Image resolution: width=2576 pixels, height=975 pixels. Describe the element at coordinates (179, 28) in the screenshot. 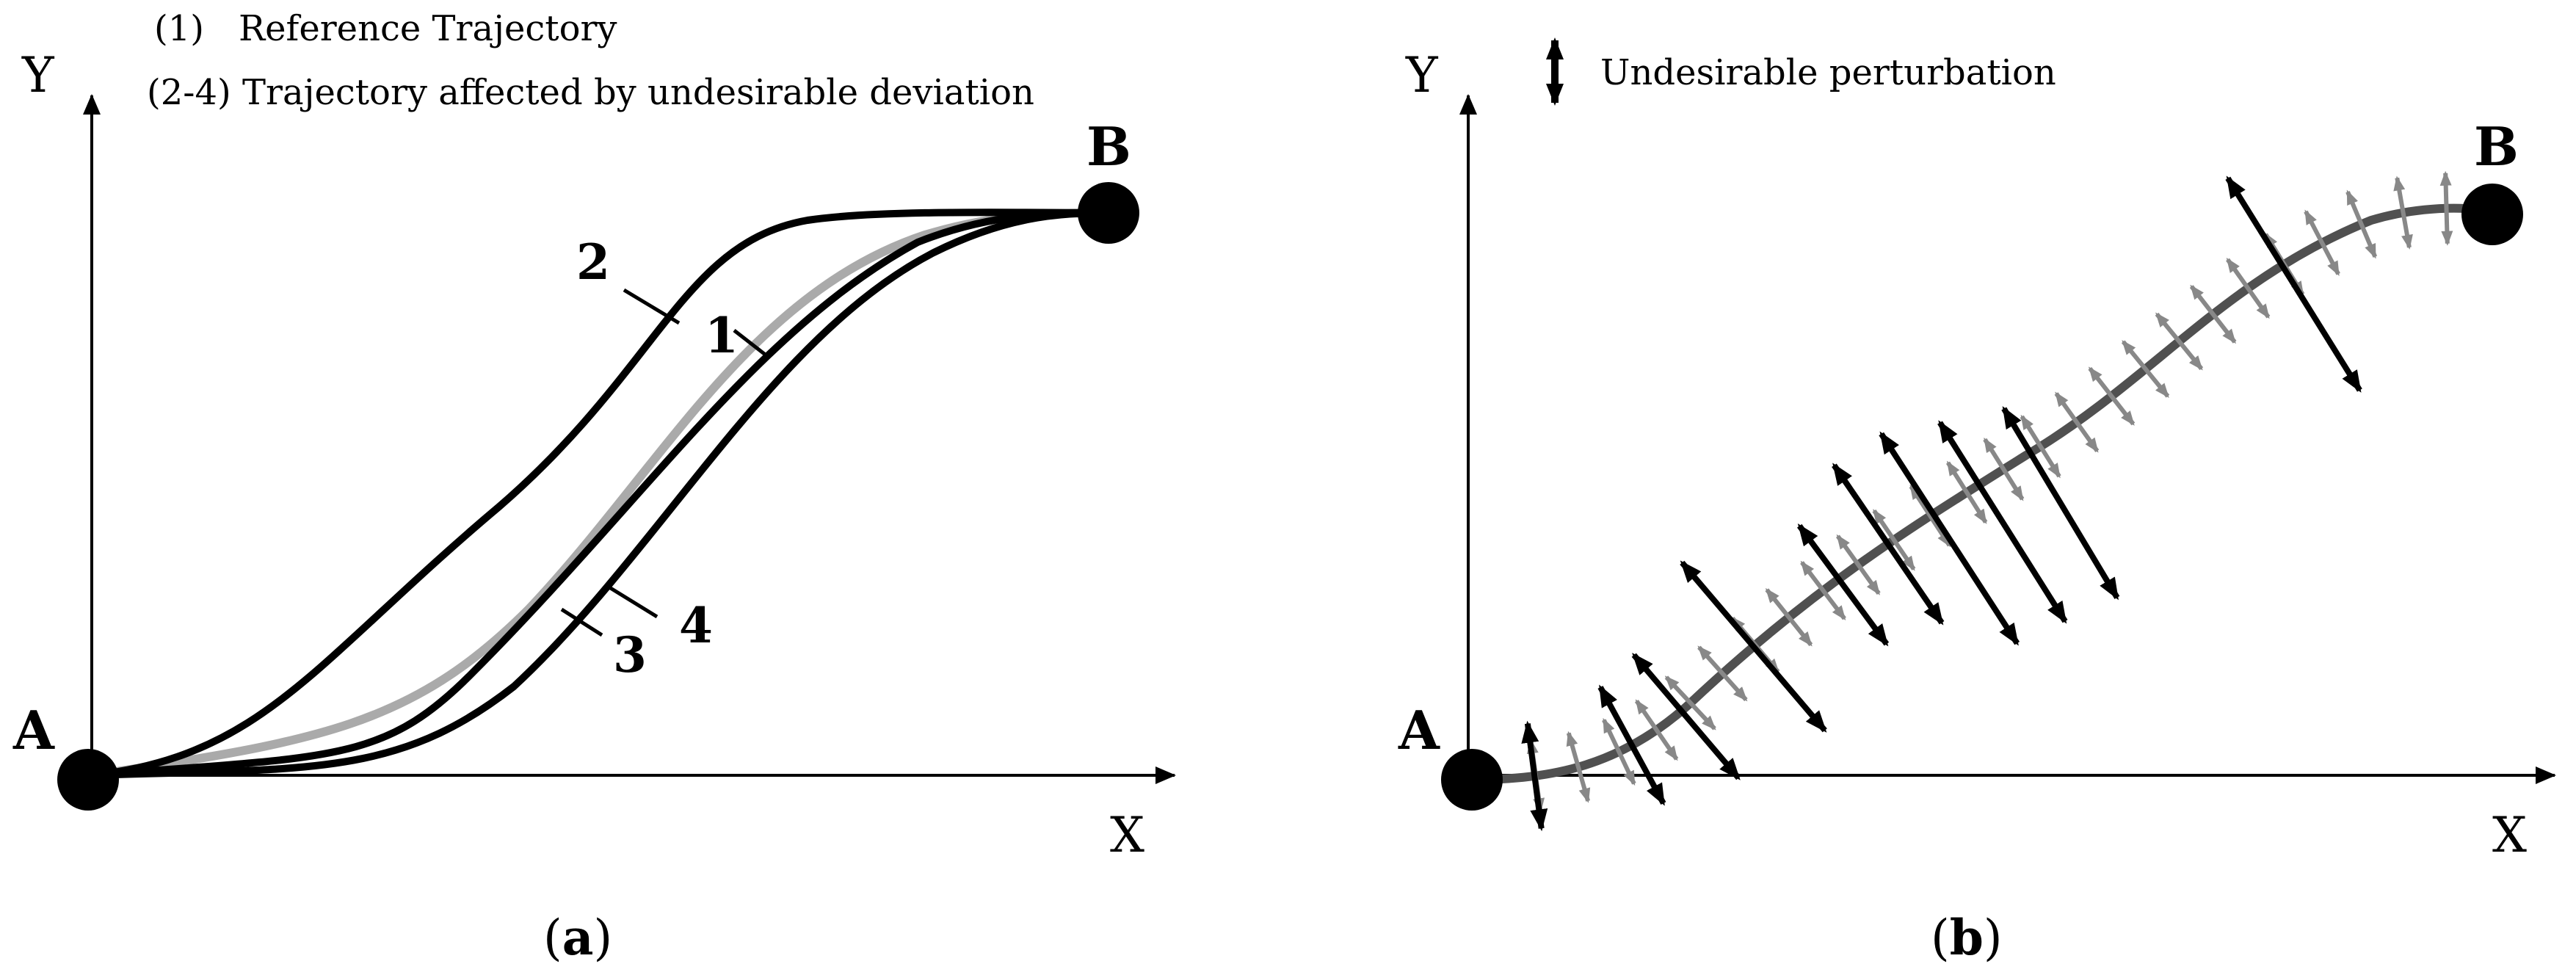

I see `legend-key-1: (1)` at that location.